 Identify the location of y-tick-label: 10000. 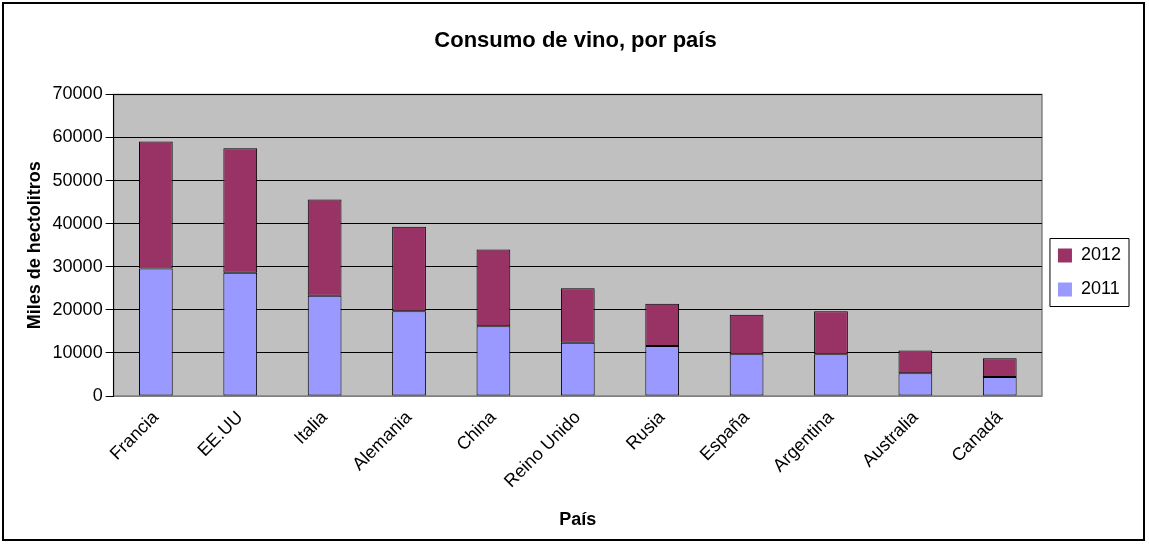
(77, 351).